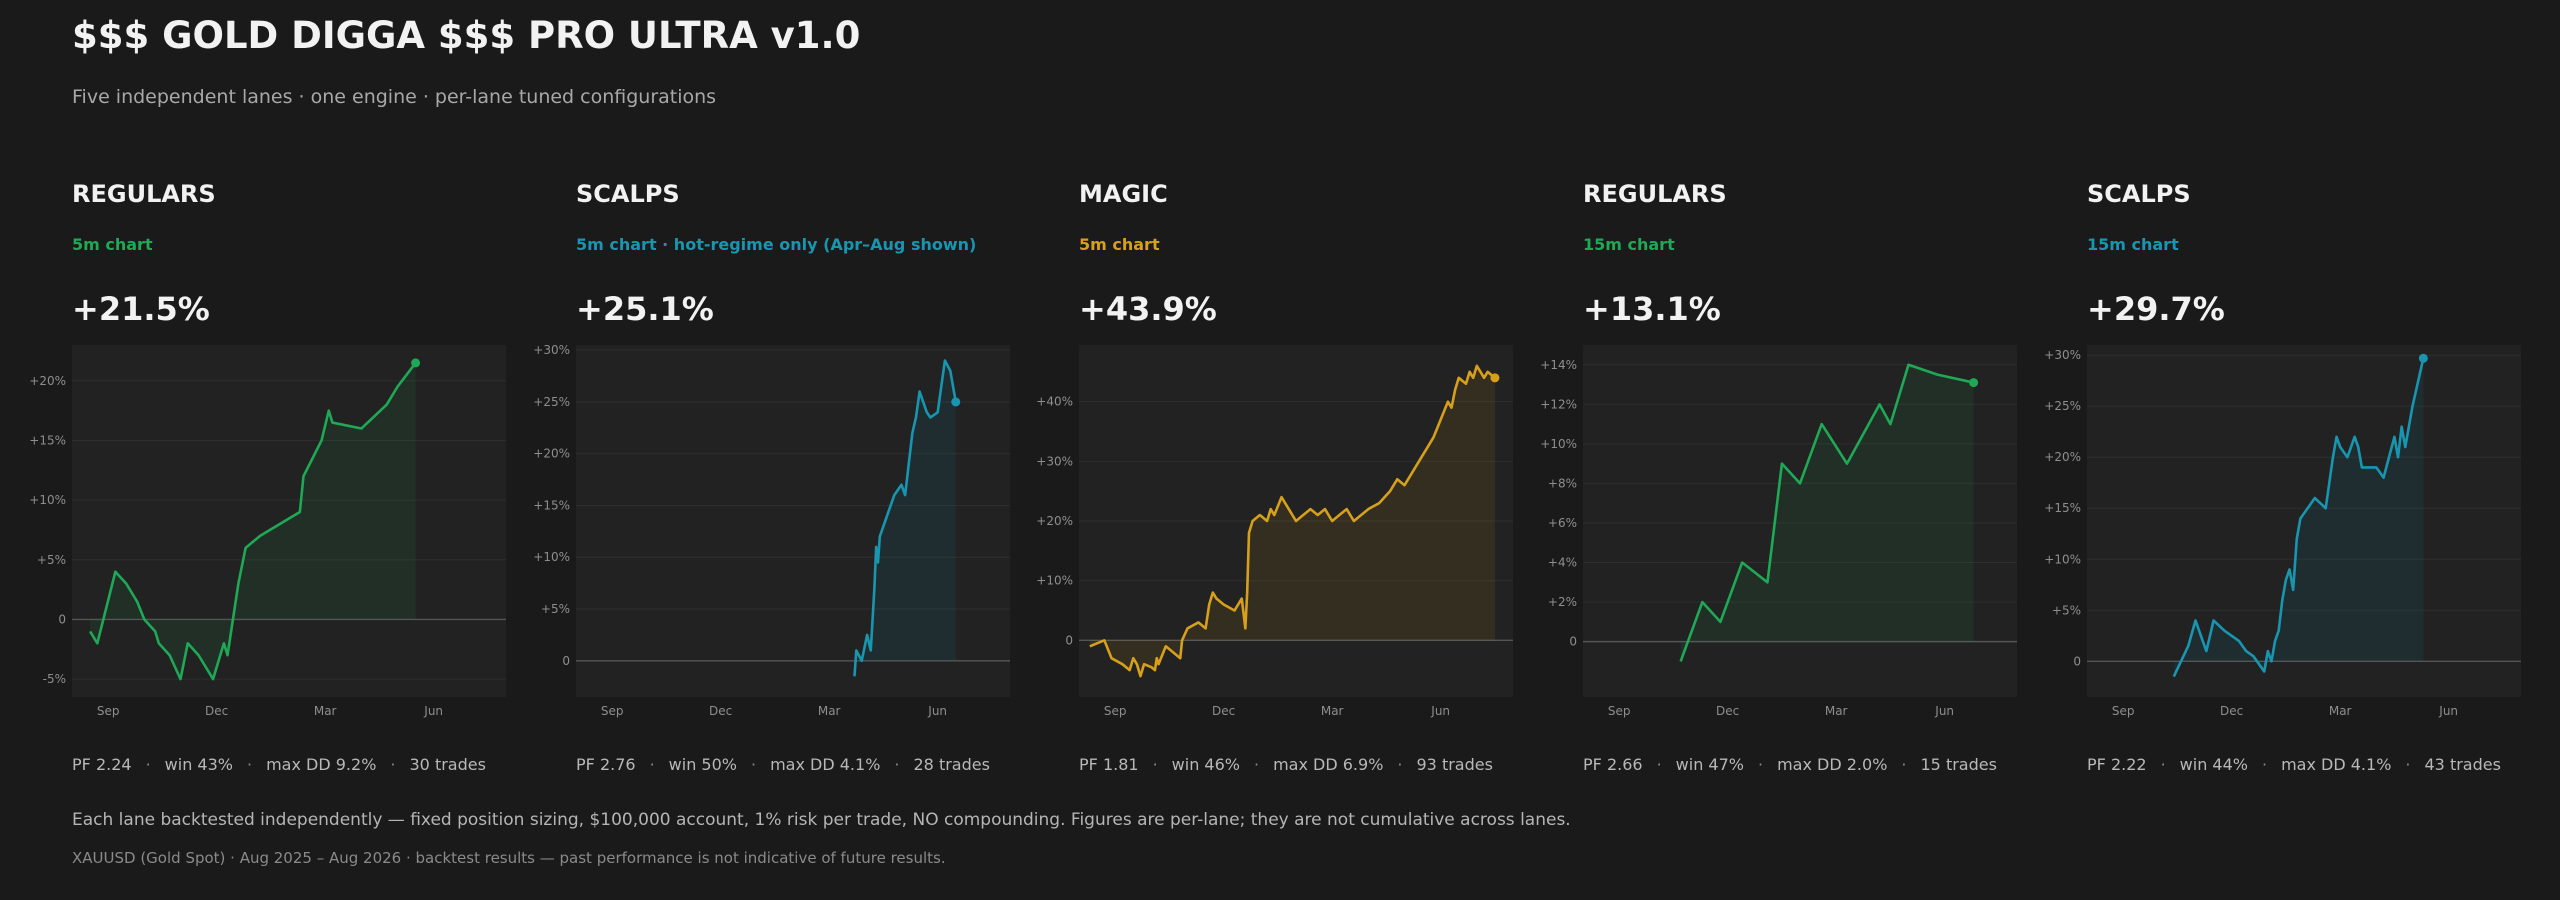 The width and height of the screenshot is (2560, 900). I want to click on equity-chart: -5% 0 +5% +10% +15% +20% Sep Dec Mar Jun, so click(267, 531).